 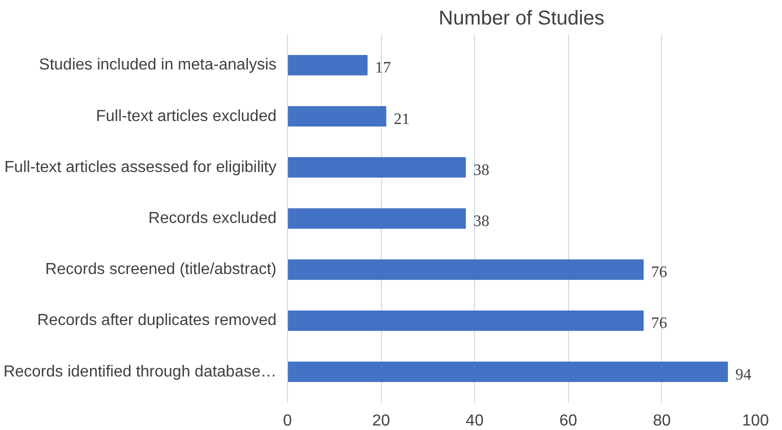 I want to click on y-tick-label: Records after duplicates removed, so click(x=157, y=321).